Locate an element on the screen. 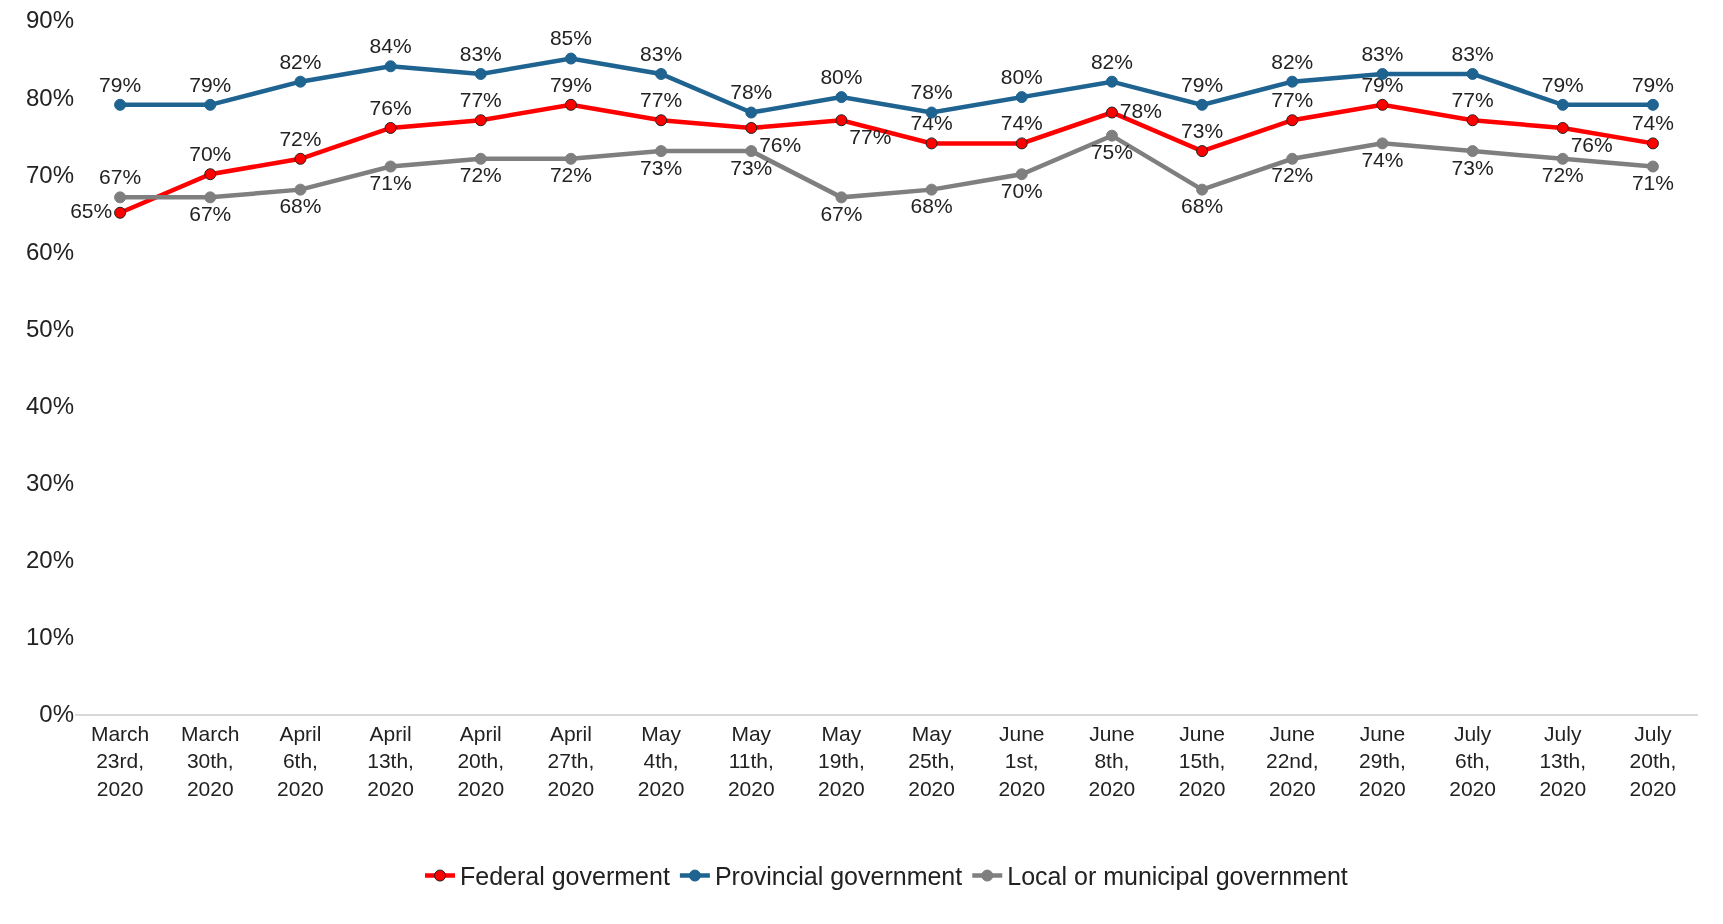 The width and height of the screenshot is (1723, 924). x-tick-label: May 11th, 2020 is located at coordinates (751, 760).